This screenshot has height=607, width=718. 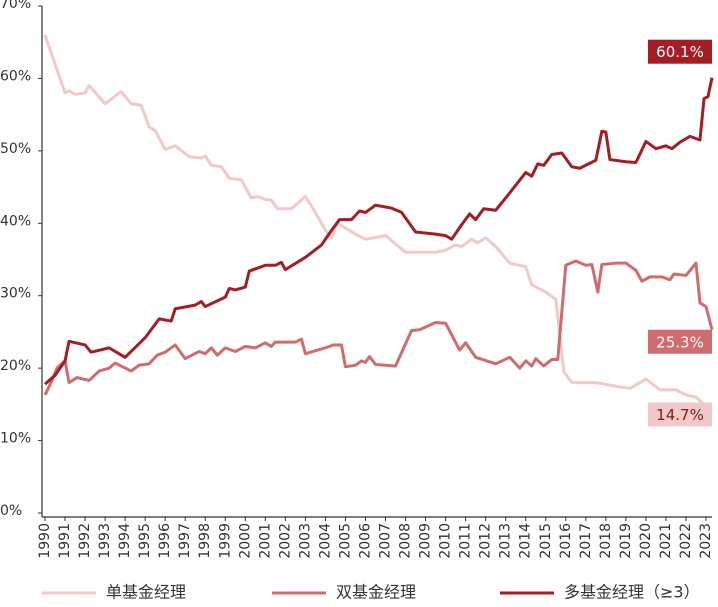 What do you see at coordinates (632, 592) in the screenshot?
I see `legend-label: 多基金经理（≥3）` at bounding box center [632, 592].